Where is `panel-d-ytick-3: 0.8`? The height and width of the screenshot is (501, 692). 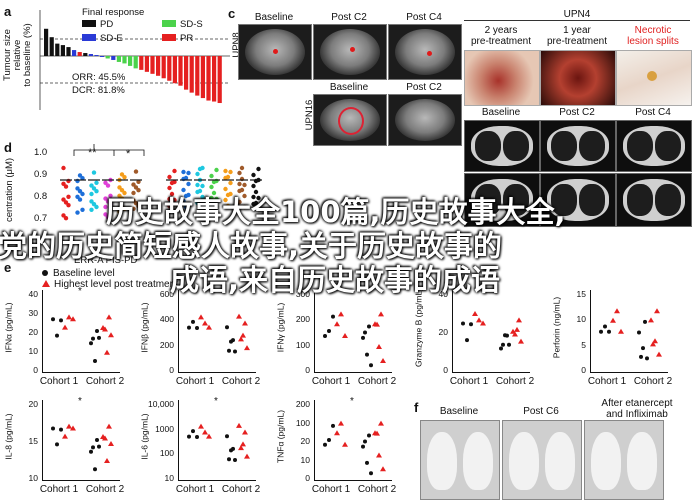 panel-d-ytick-3: 0.8 is located at coordinates (41, 196).